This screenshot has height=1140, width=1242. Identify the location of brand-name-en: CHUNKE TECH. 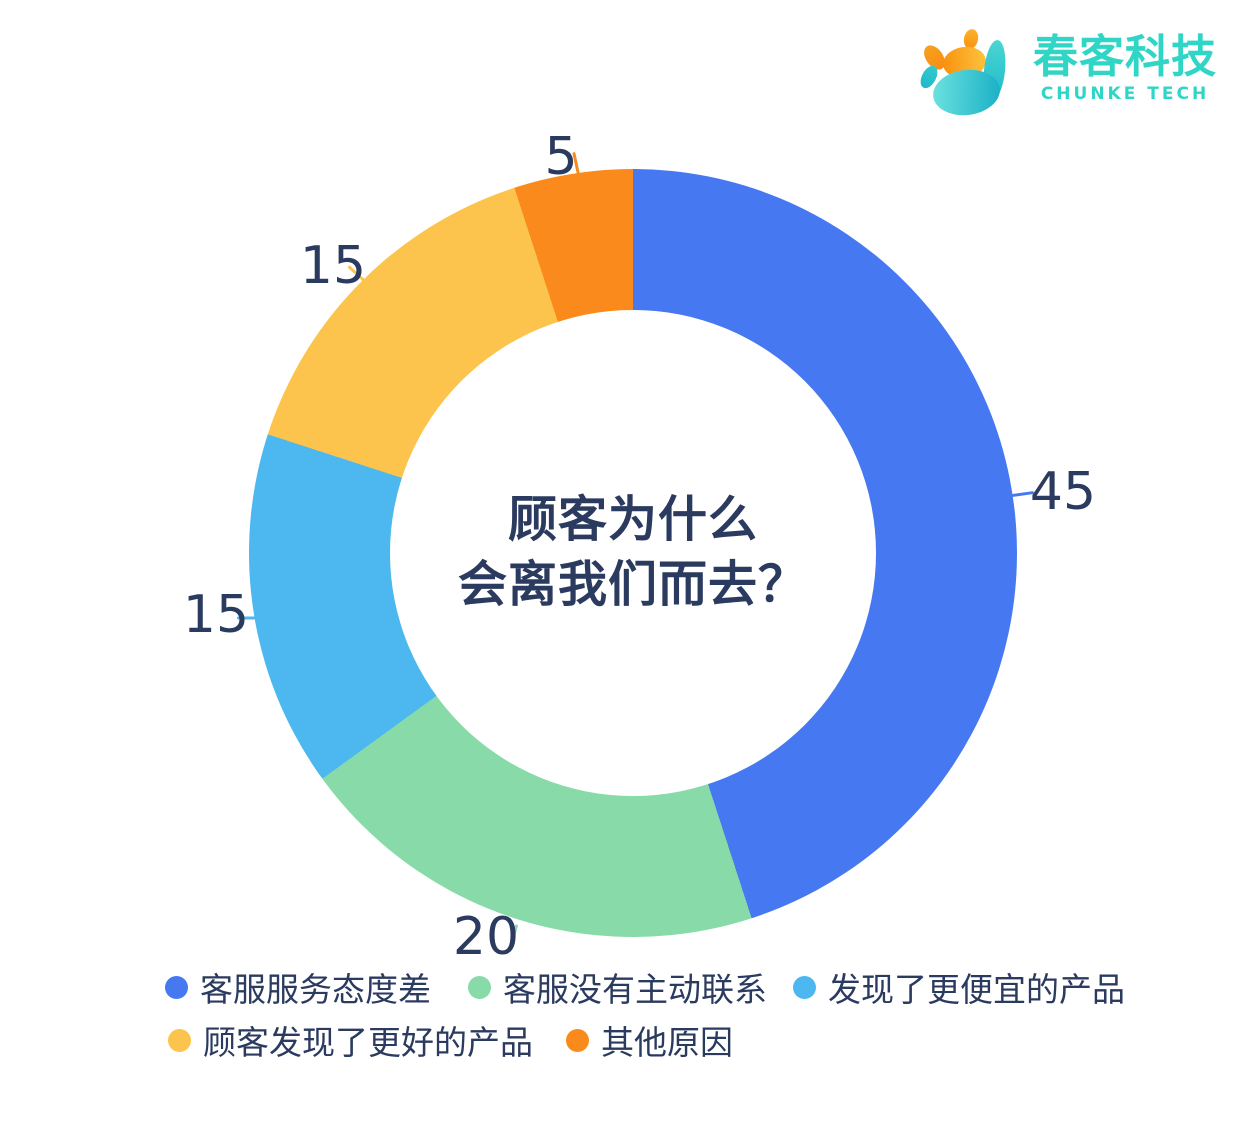
(1125, 93).